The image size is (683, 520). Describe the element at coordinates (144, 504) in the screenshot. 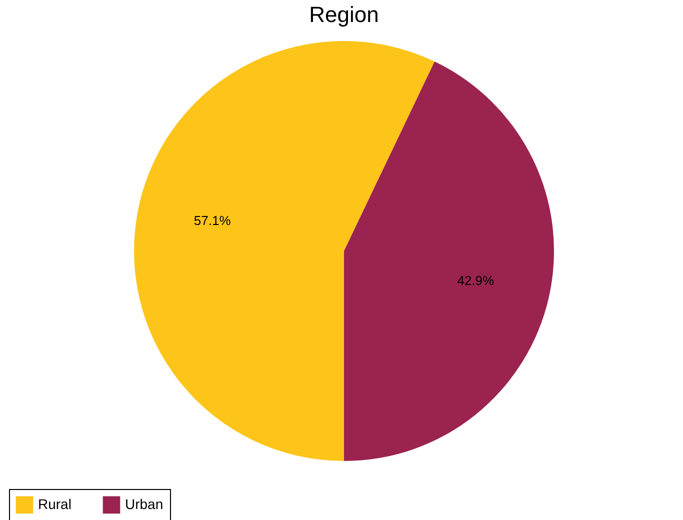

I see `legend-label: Urban` at that location.